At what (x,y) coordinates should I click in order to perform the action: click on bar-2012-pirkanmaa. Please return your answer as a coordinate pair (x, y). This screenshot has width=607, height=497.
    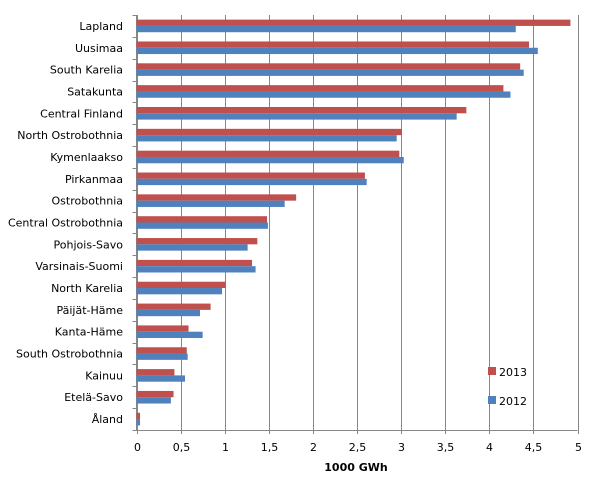
    Looking at the image, I should click on (251, 182).